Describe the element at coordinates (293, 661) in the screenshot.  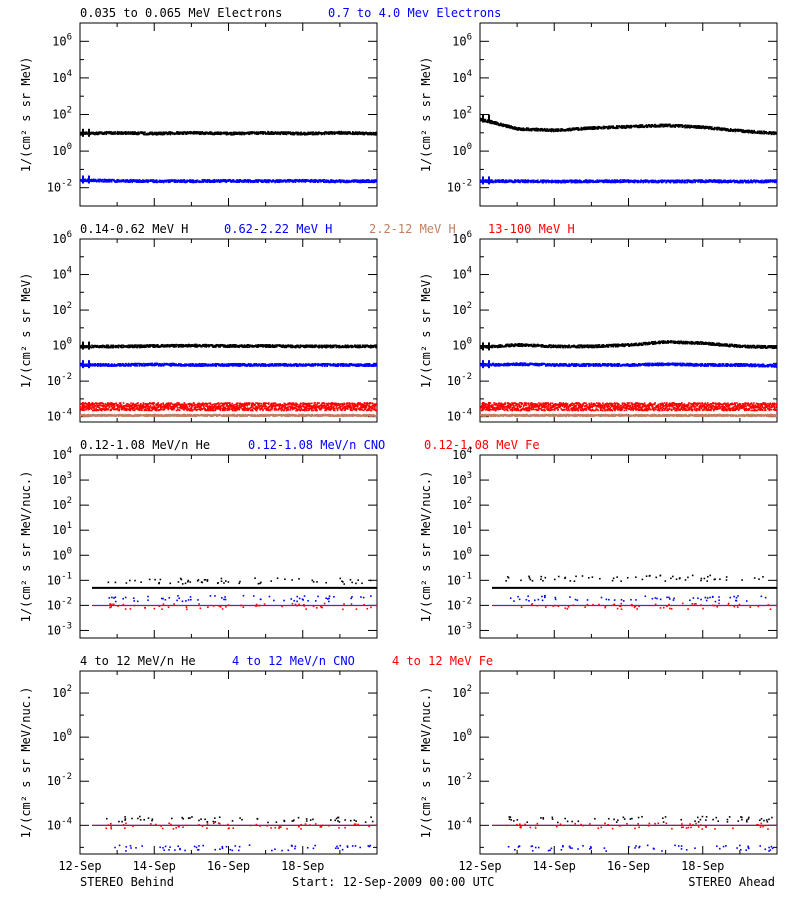
I see `legend-cno-high: 4 to 12 MeV/n CNO` at that location.